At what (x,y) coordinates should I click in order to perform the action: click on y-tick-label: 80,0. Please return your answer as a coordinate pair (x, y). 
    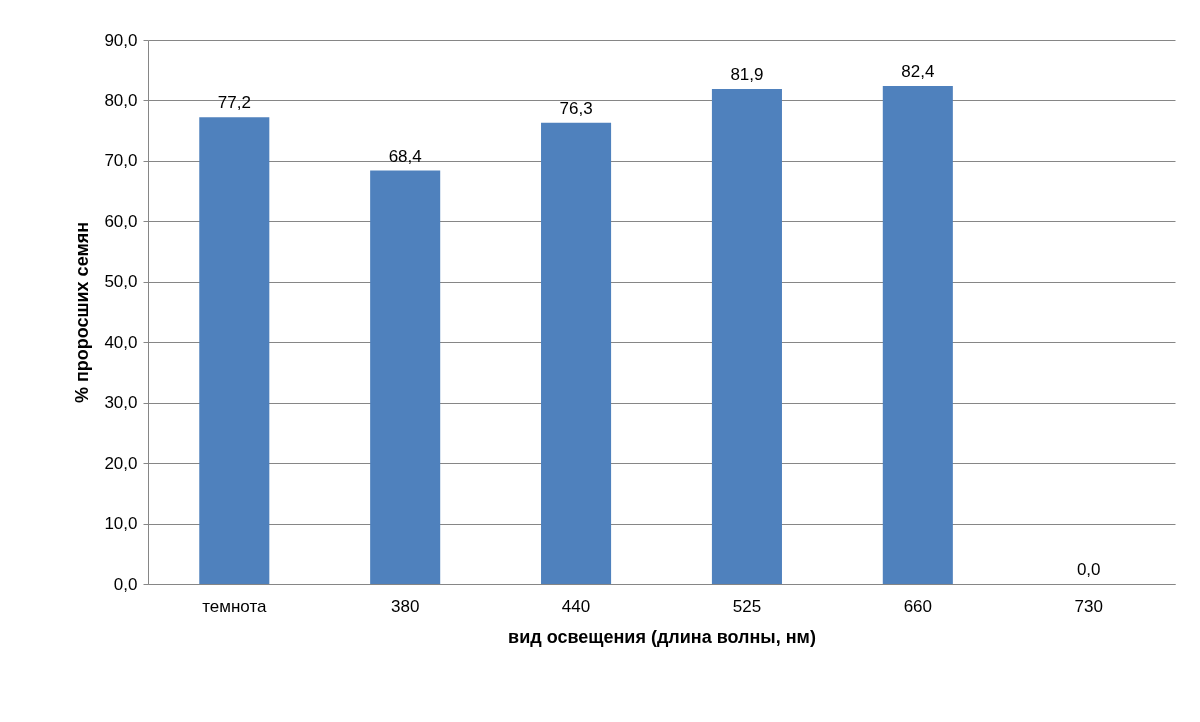
    Looking at the image, I should click on (121, 100).